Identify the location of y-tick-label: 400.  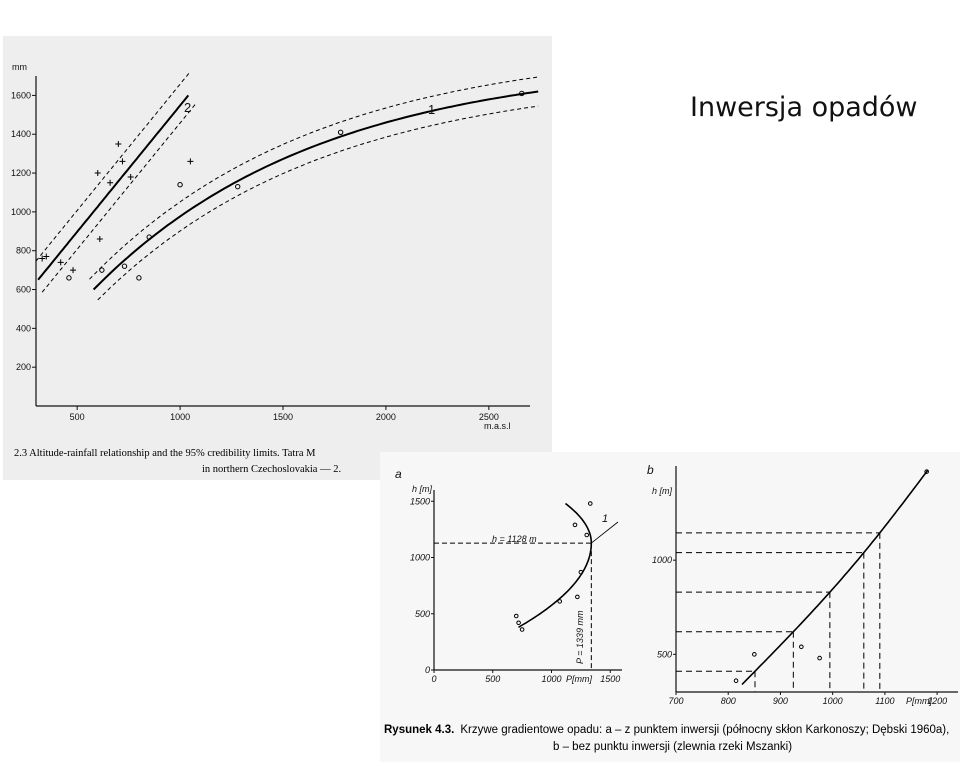
(23, 328).